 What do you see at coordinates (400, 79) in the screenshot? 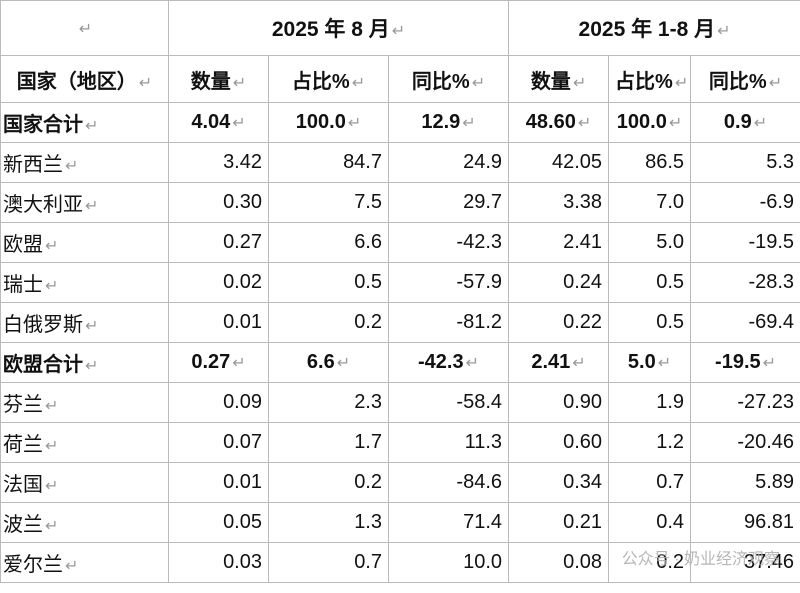
I see `header-row: 国家（地区） ↵ 数量 ↵ 占比% ↵ 同比% ↵ 数量 ↵ 占比% ↵ 同比% ↵` at bounding box center [400, 79].